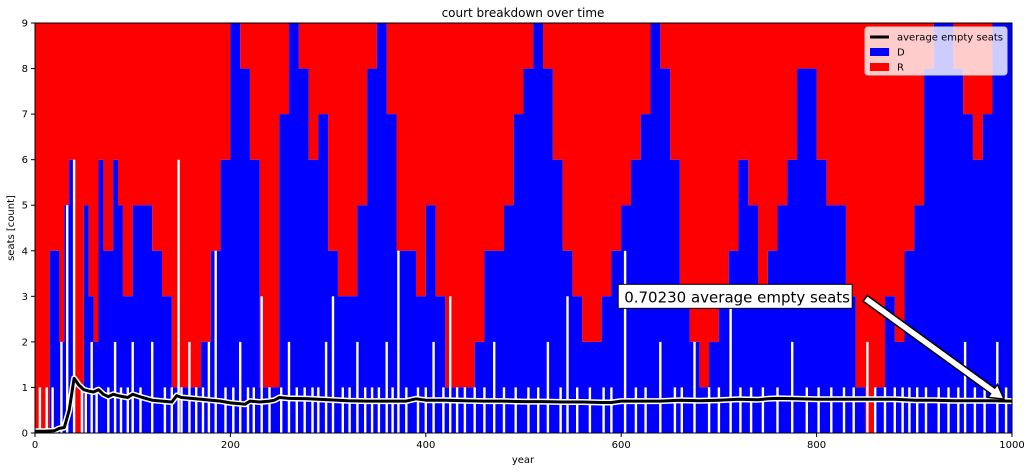 This screenshot has height=472, width=1031. Describe the element at coordinates (879, 52) in the screenshot. I see `legend-swatch-D` at that location.